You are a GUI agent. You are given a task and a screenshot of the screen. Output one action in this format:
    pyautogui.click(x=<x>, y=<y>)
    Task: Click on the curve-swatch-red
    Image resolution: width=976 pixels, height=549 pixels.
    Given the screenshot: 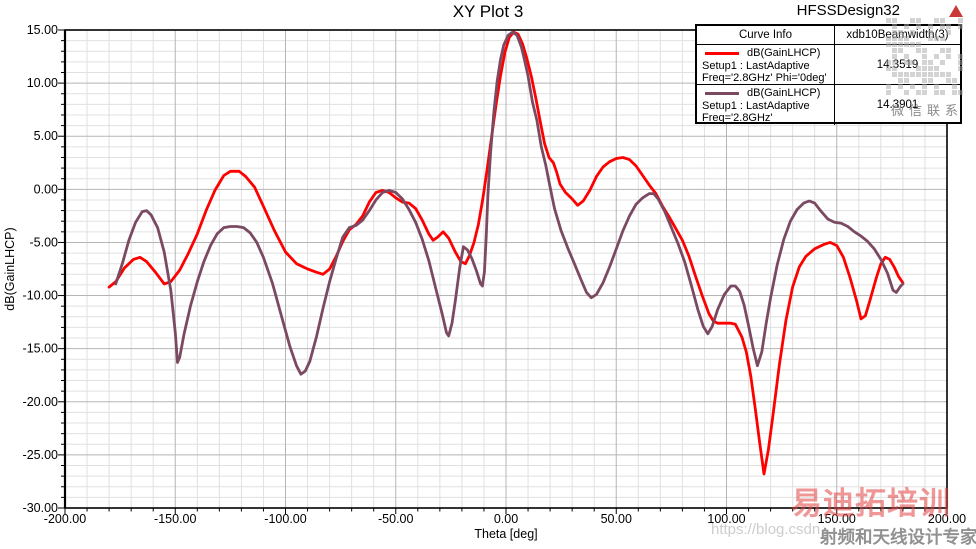 What is the action you would take?
    pyautogui.click(x=722, y=53)
    